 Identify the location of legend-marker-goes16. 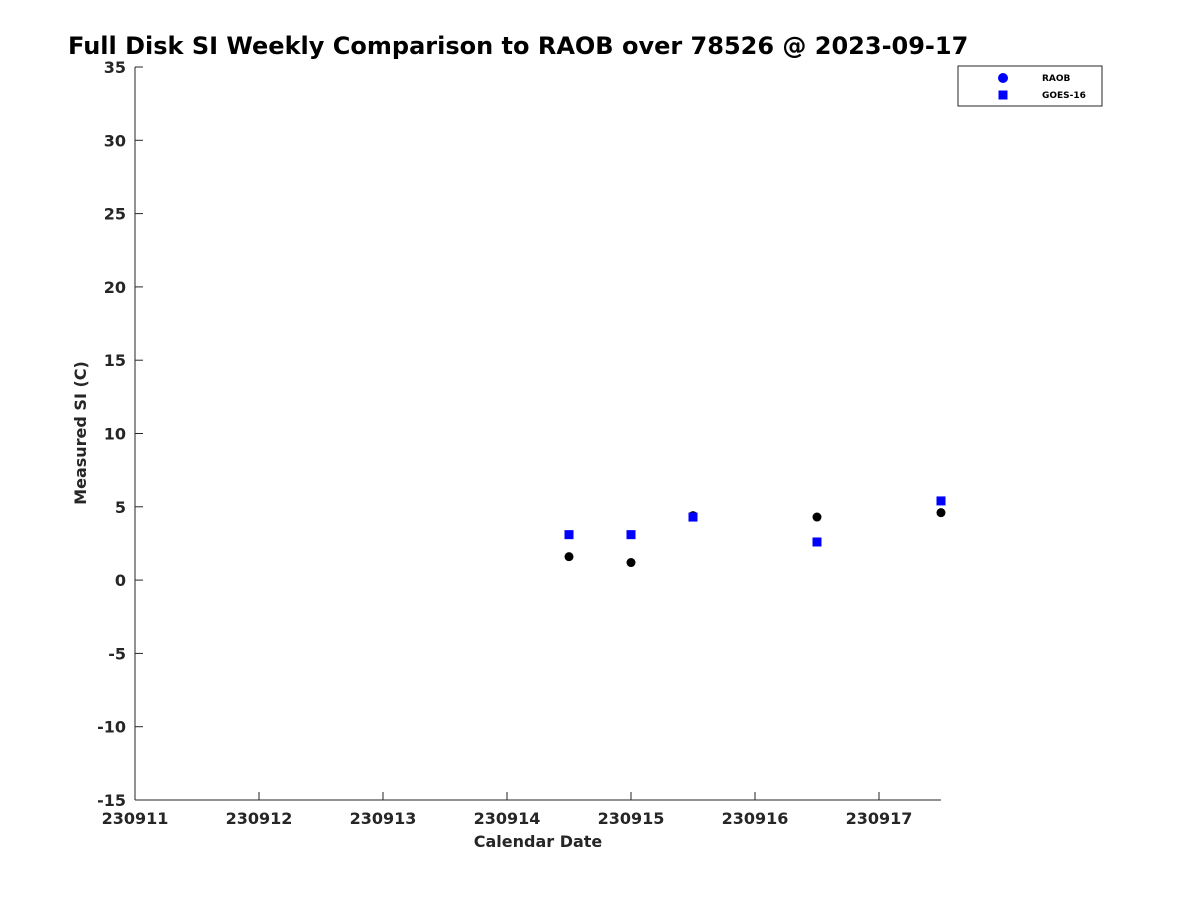
(1003, 95).